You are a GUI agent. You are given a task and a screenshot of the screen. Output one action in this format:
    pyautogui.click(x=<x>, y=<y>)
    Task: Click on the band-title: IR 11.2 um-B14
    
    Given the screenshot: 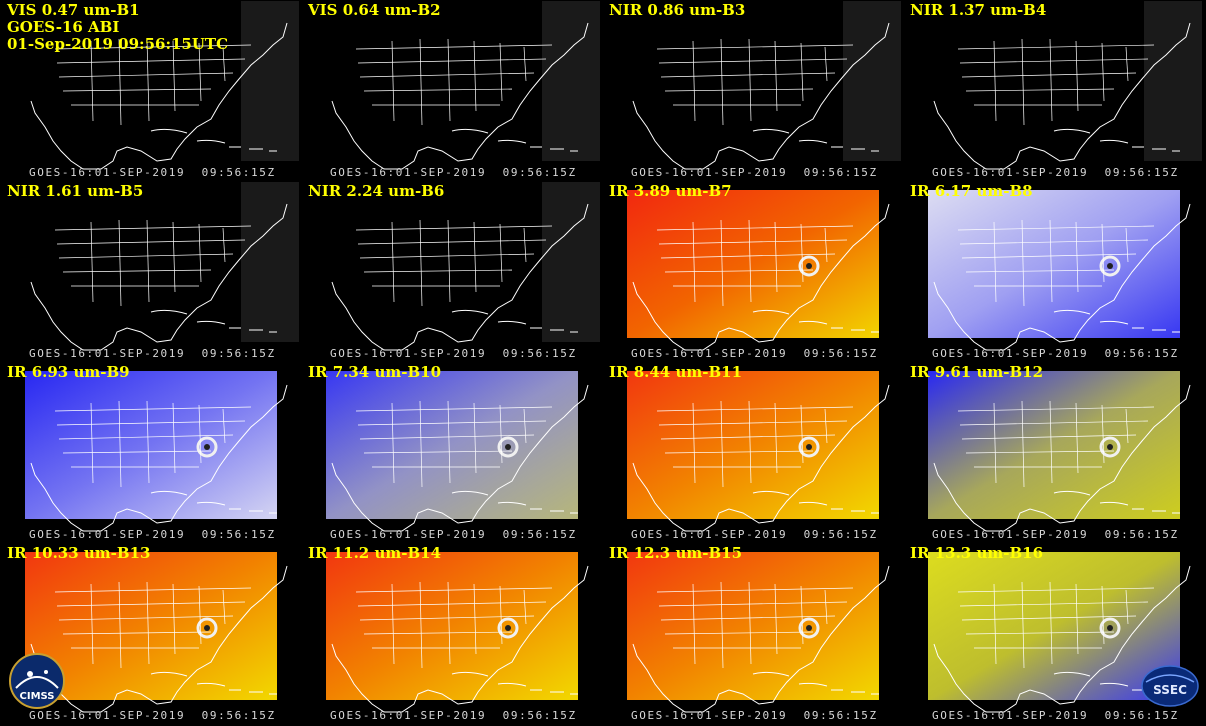 What is the action you would take?
    pyautogui.click(x=375, y=553)
    